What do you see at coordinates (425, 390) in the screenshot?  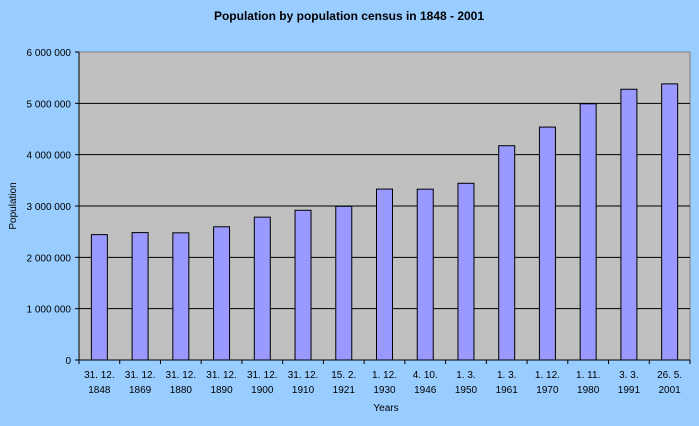 I see `x-tick-label-year: 1946` at bounding box center [425, 390].